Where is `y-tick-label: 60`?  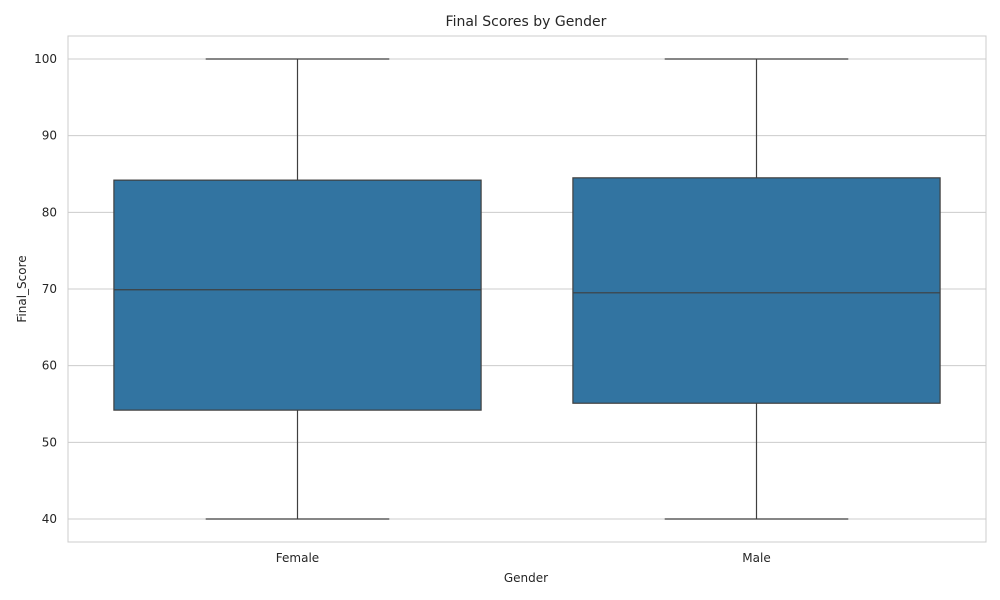 y-tick-label: 60 is located at coordinates (49, 366).